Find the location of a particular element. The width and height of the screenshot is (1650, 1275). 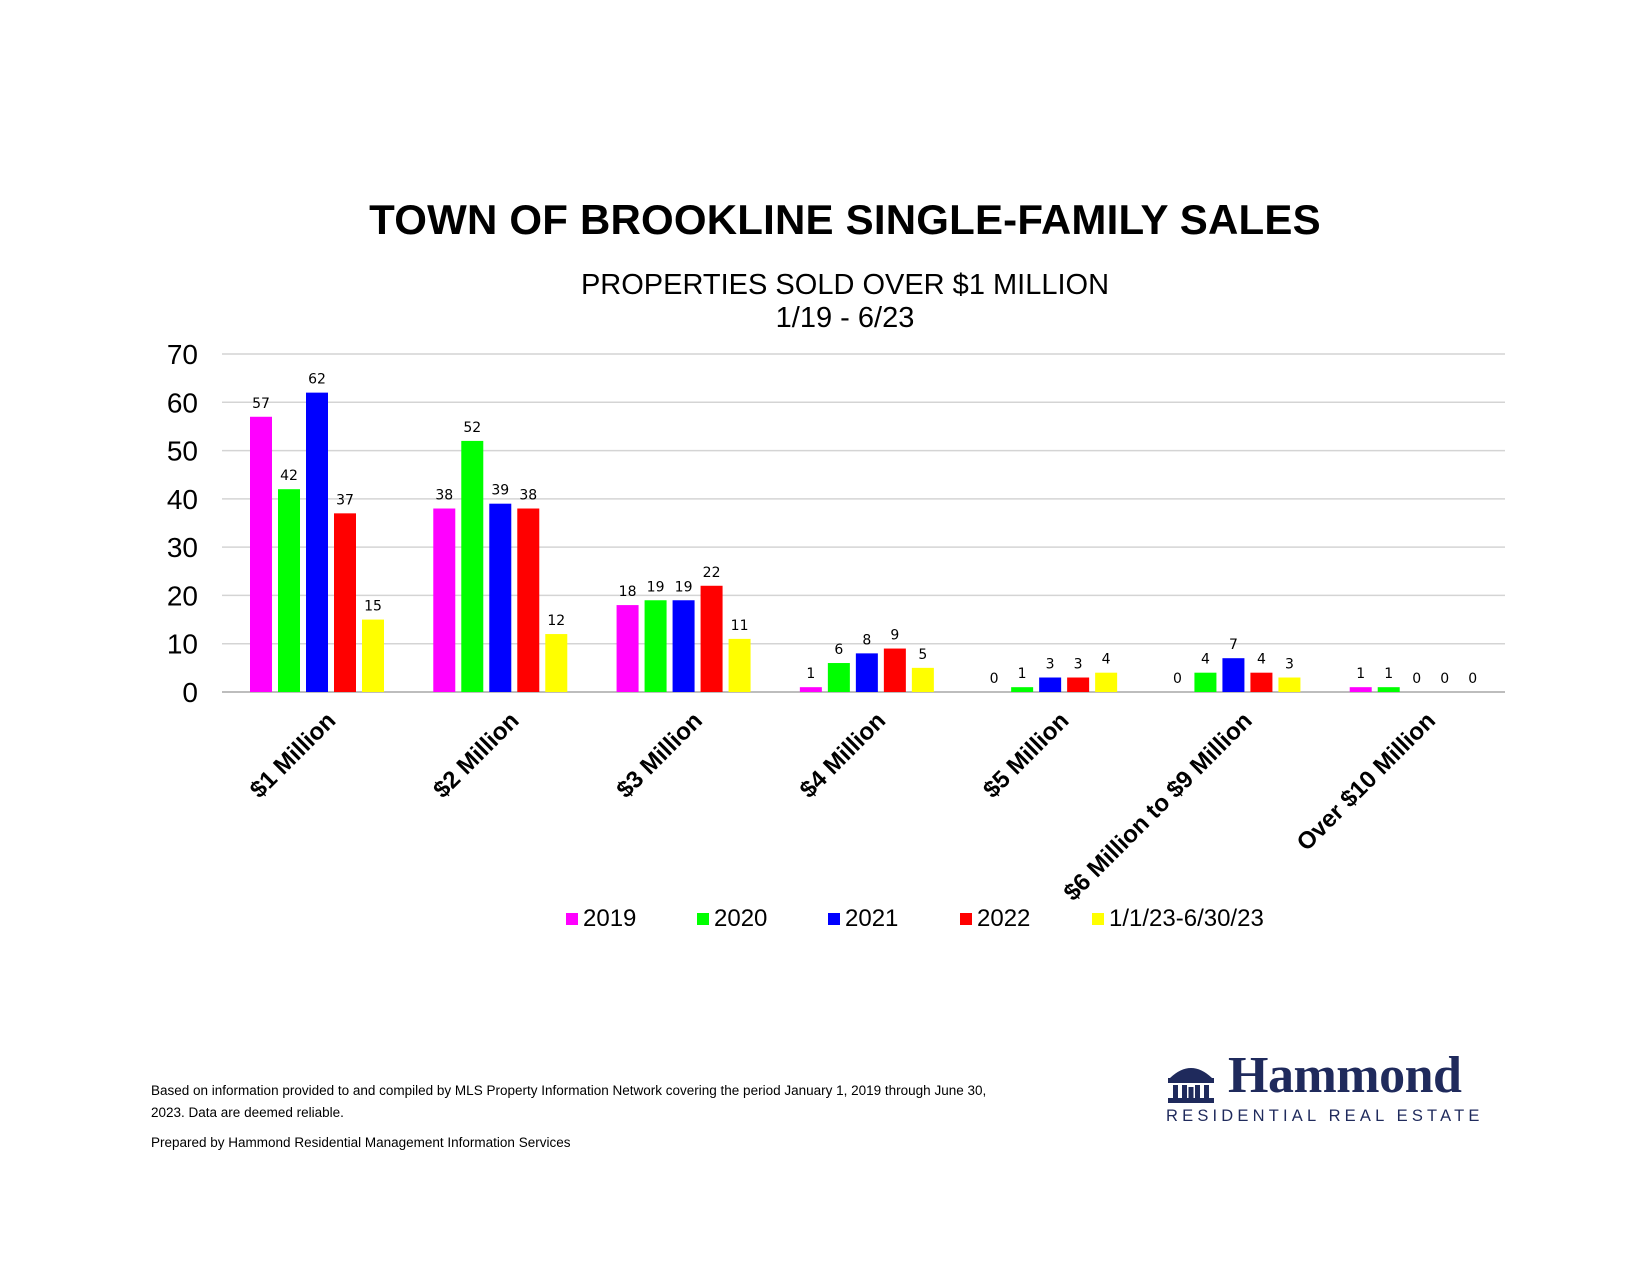

y-tick-label: 30 is located at coordinates (182, 547).